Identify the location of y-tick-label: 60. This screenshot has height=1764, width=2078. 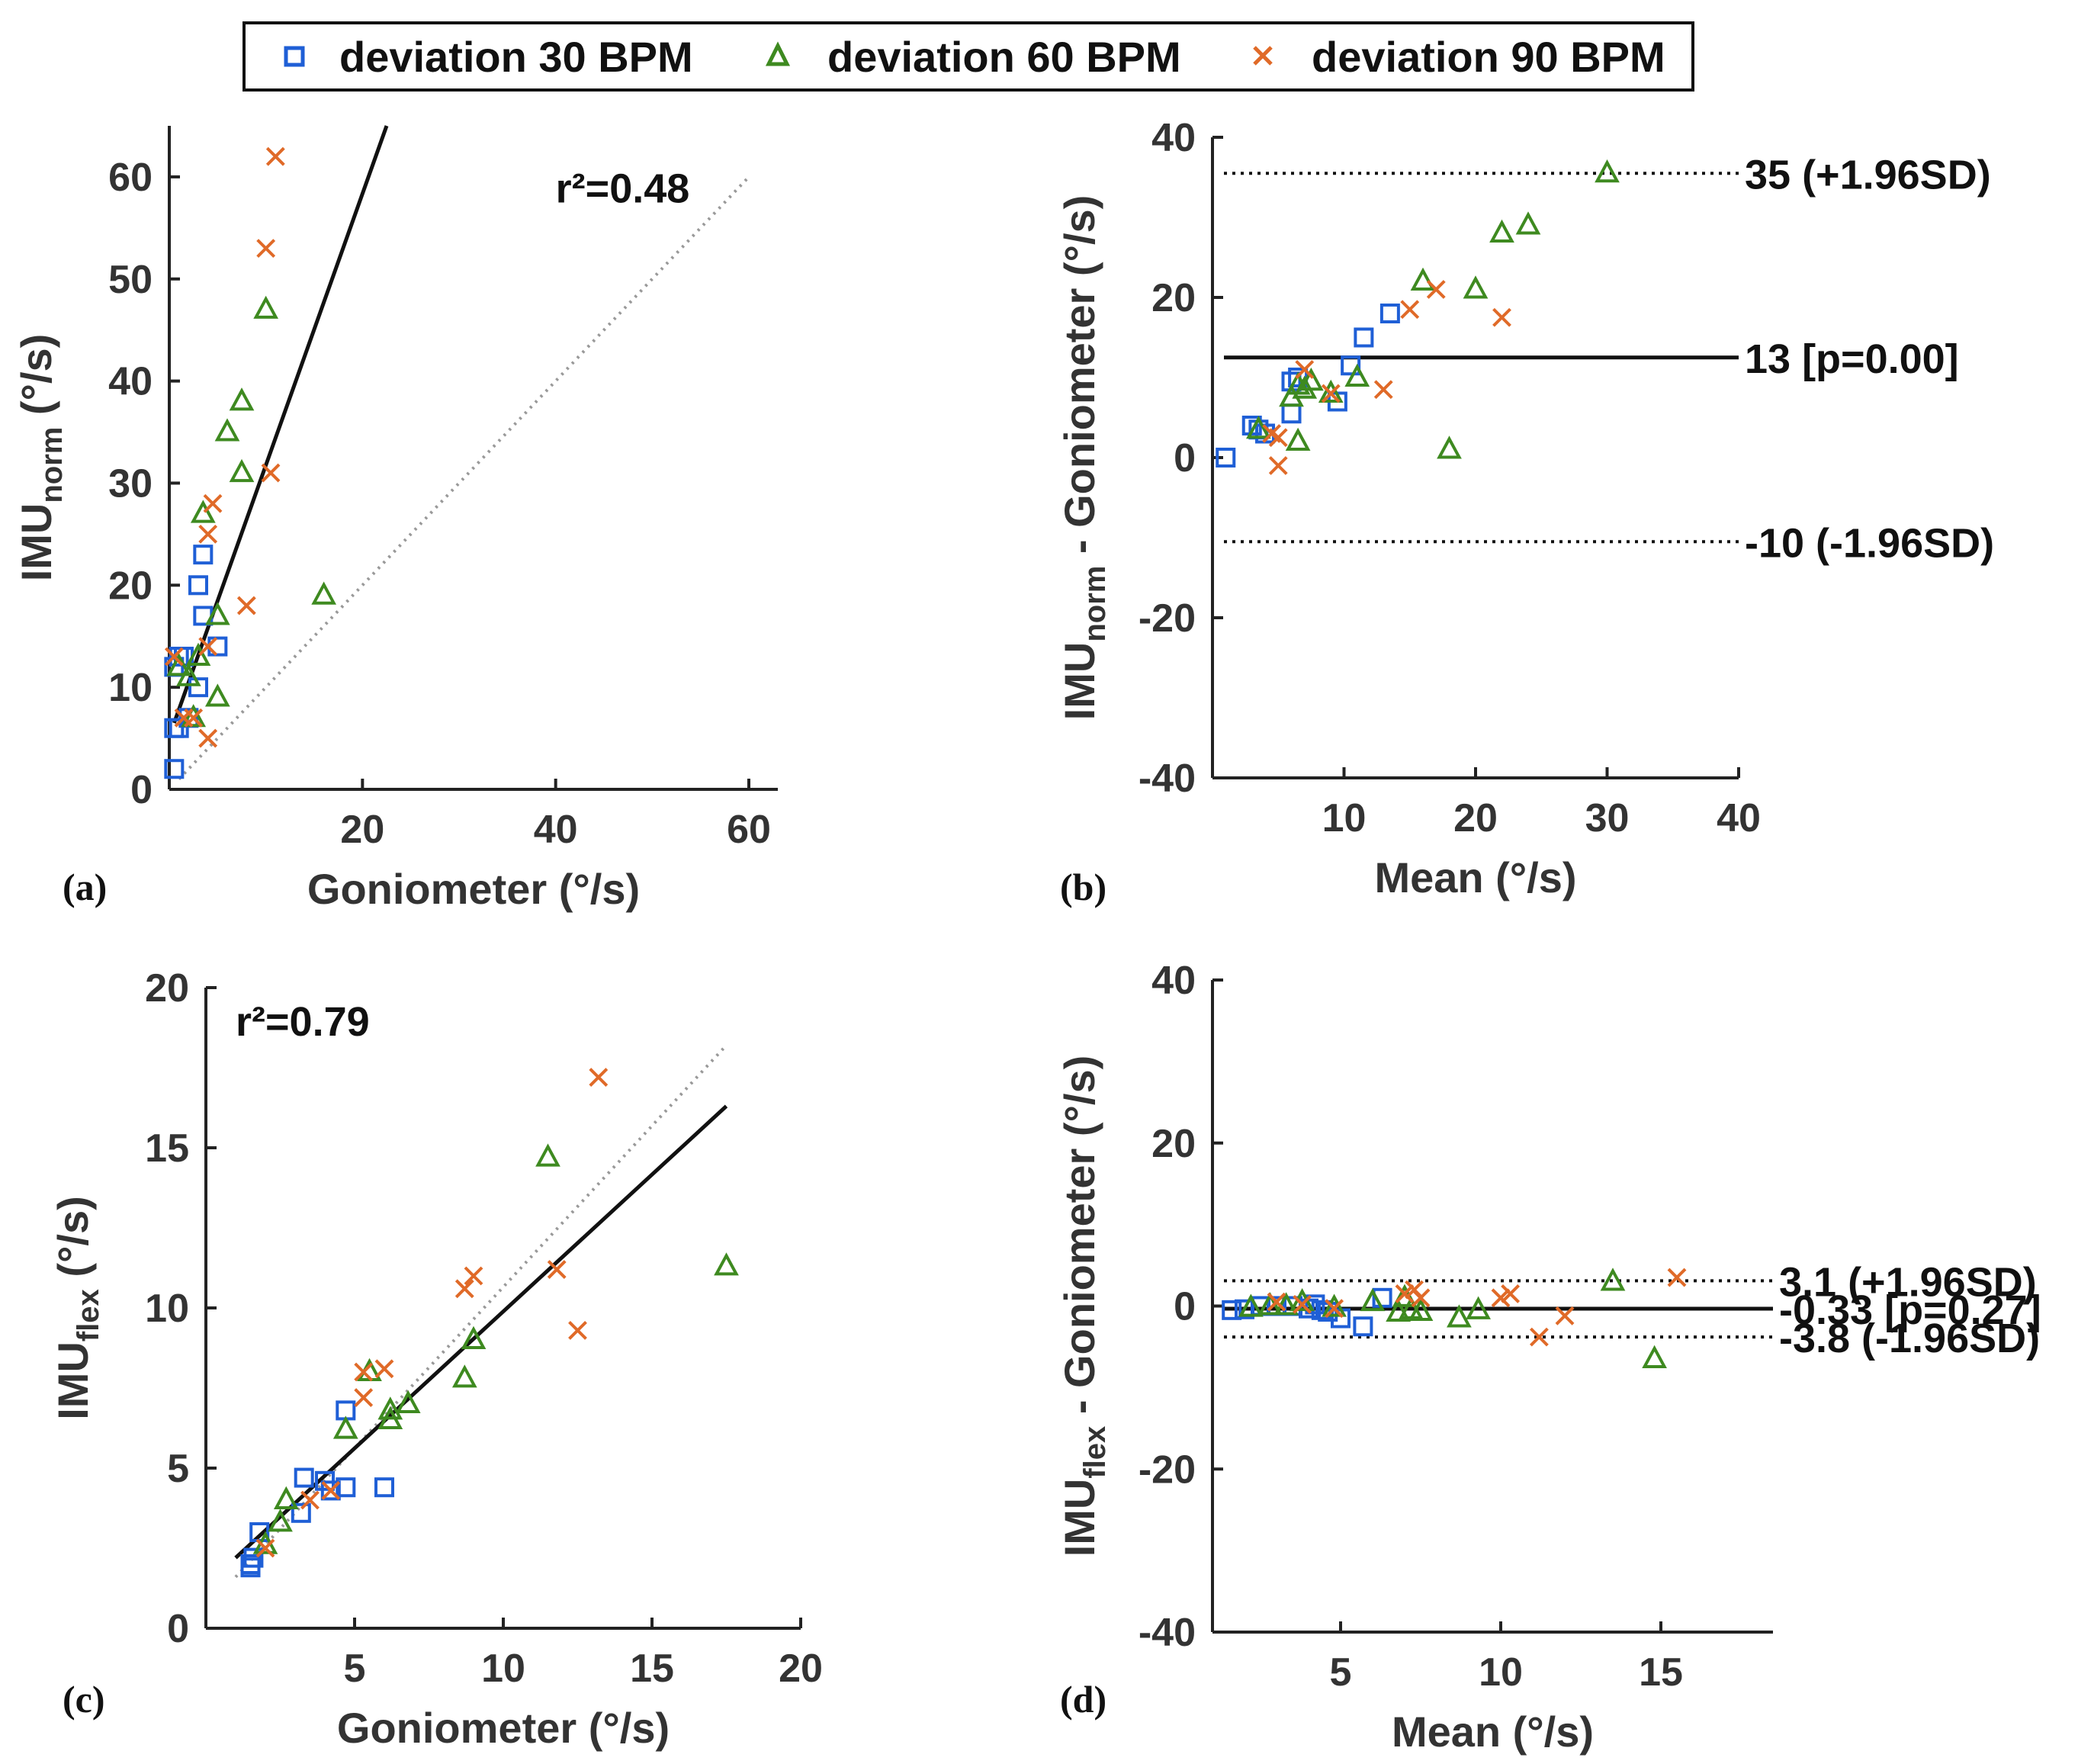
(130, 178).